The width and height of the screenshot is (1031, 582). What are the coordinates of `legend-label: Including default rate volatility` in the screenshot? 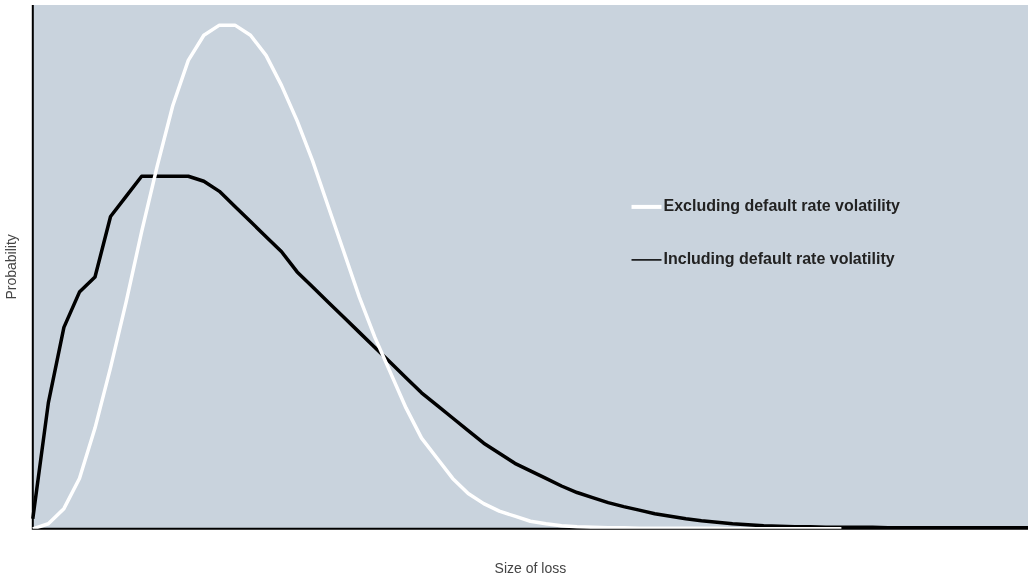 It's located at (779, 259).